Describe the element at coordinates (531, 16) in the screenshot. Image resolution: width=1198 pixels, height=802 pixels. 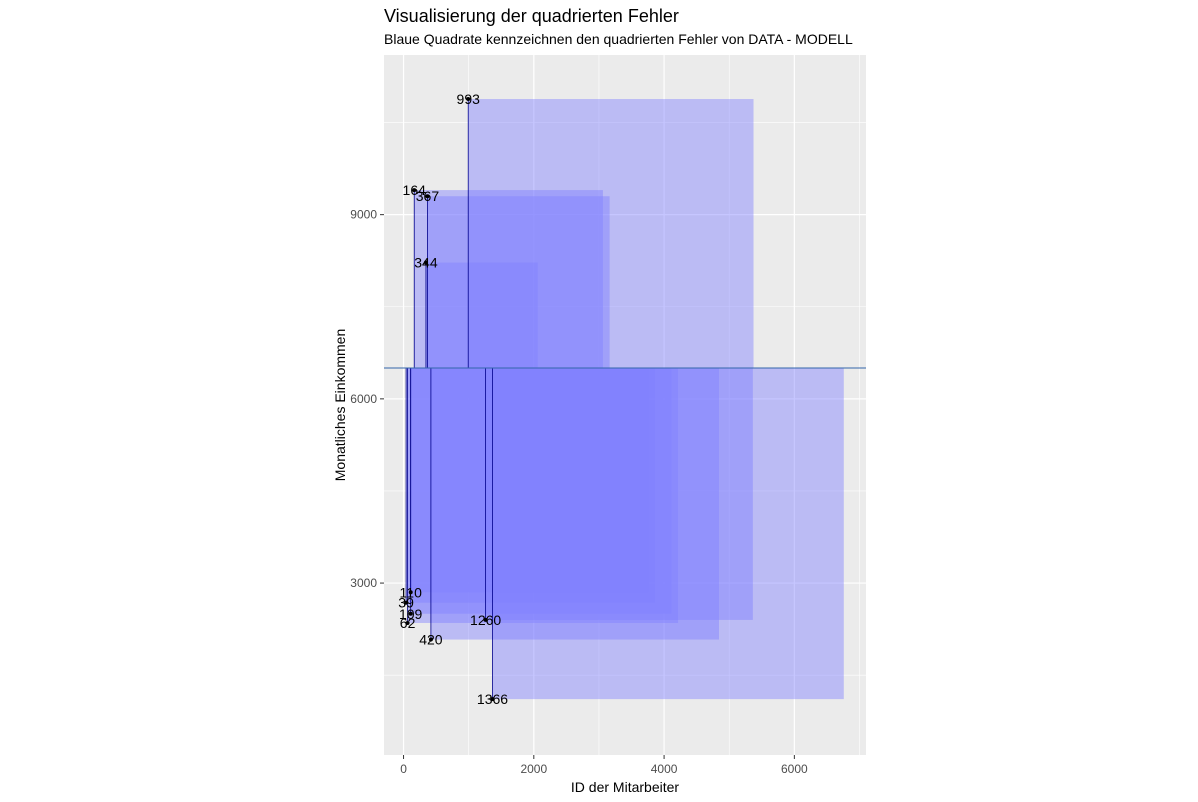
I see `chart-title: Visualisierung der quadrierten Fehler` at that location.